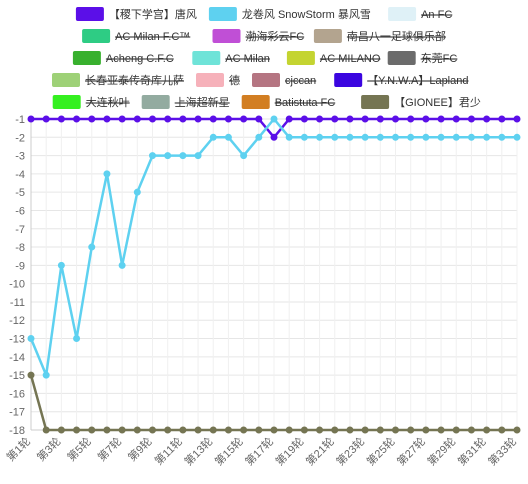 Image resolution: width=528 pixels, height=484 pixels. What do you see at coordinates (379, 36) in the screenshot?
I see `legend-item: 南昌八一足球俱乐部` at bounding box center [379, 36].